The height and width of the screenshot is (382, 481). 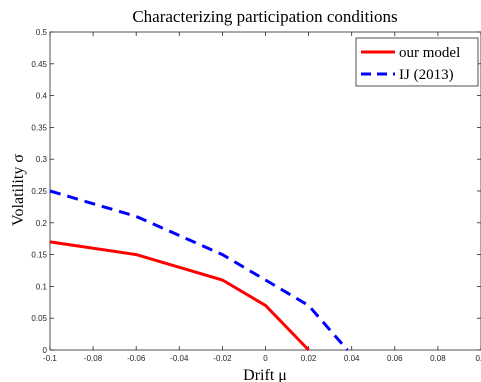 I want to click on x-tick-label: -0.08, so click(x=93, y=358).